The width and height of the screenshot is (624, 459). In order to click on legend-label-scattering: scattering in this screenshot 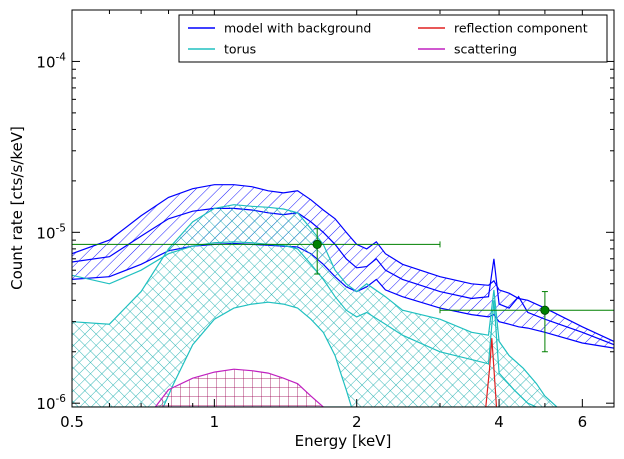, I will do `click(485, 49)`.